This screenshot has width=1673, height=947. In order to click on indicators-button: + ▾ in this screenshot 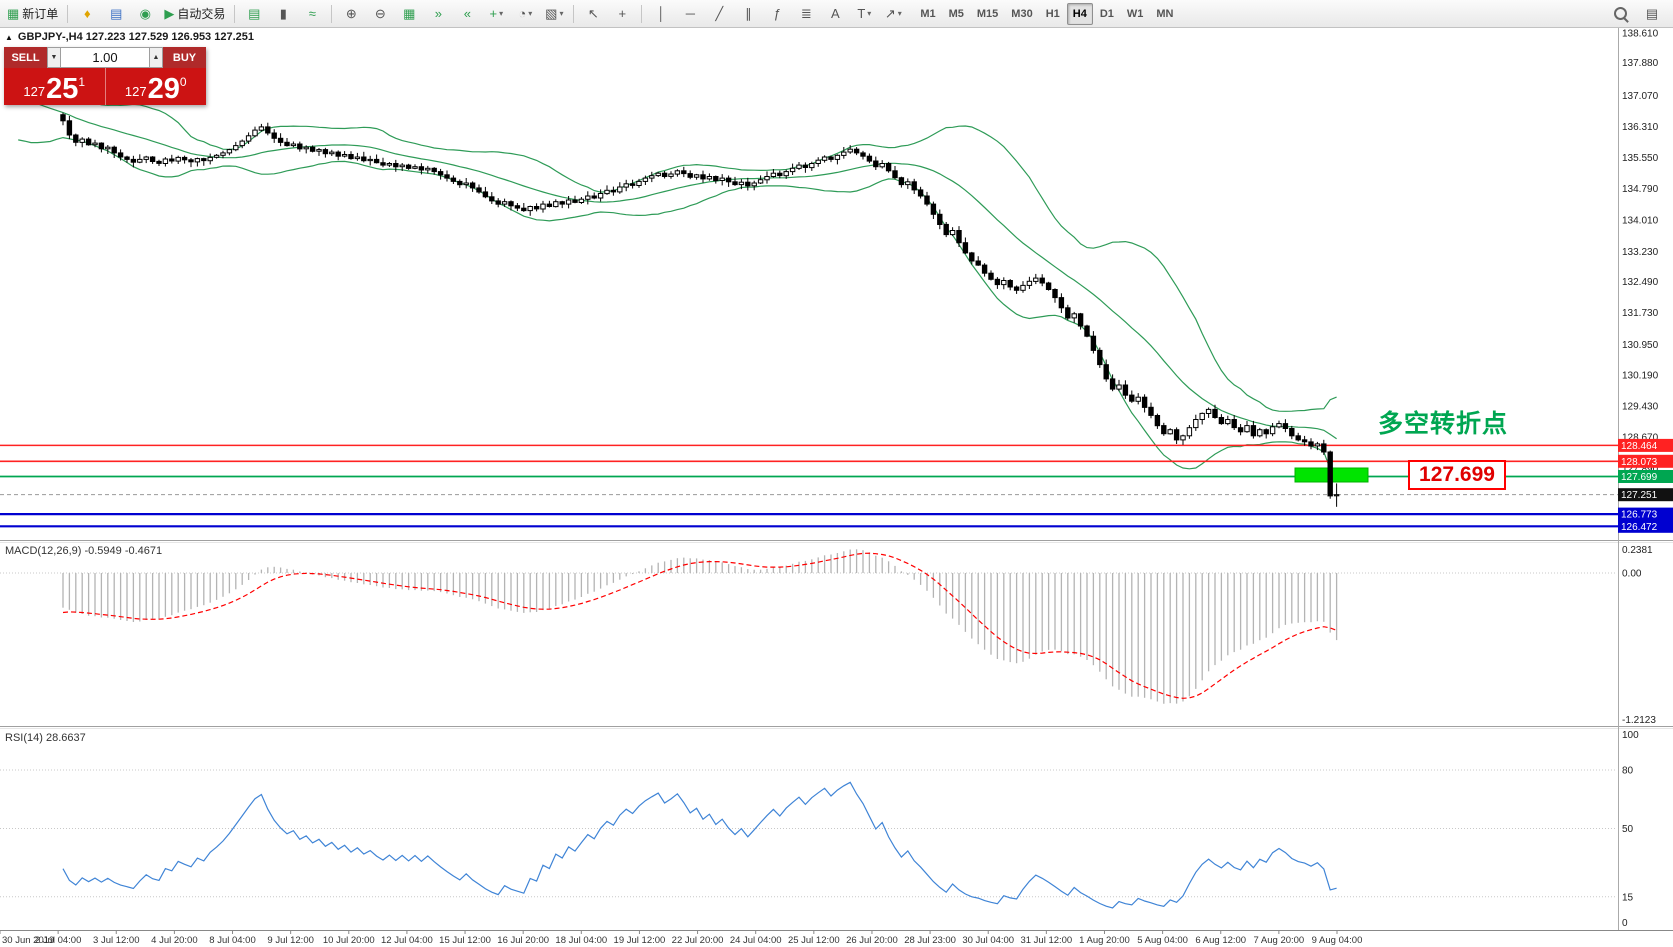, I will do `click(496, 14)`.